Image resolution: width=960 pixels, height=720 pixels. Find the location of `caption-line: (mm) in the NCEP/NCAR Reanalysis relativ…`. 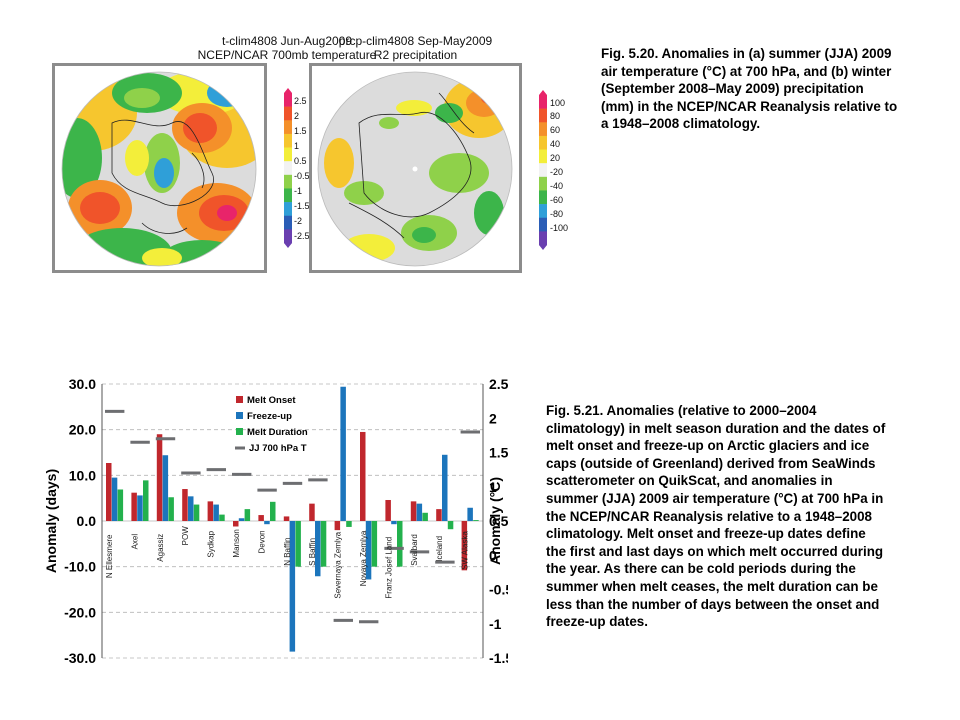

caption-line: (mm) in the NCEP/NCAR Reanalysis relativ… is located at coordinates (749, 106).